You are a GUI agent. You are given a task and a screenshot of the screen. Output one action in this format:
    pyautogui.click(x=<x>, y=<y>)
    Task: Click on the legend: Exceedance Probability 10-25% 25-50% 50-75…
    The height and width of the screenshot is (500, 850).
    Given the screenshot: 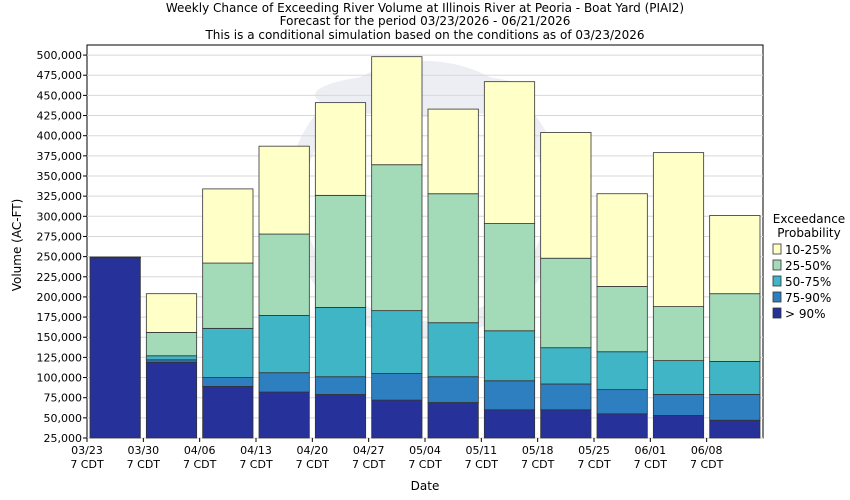 What is the action you would take?
    pyautogui.click(x=808, y=266)
    